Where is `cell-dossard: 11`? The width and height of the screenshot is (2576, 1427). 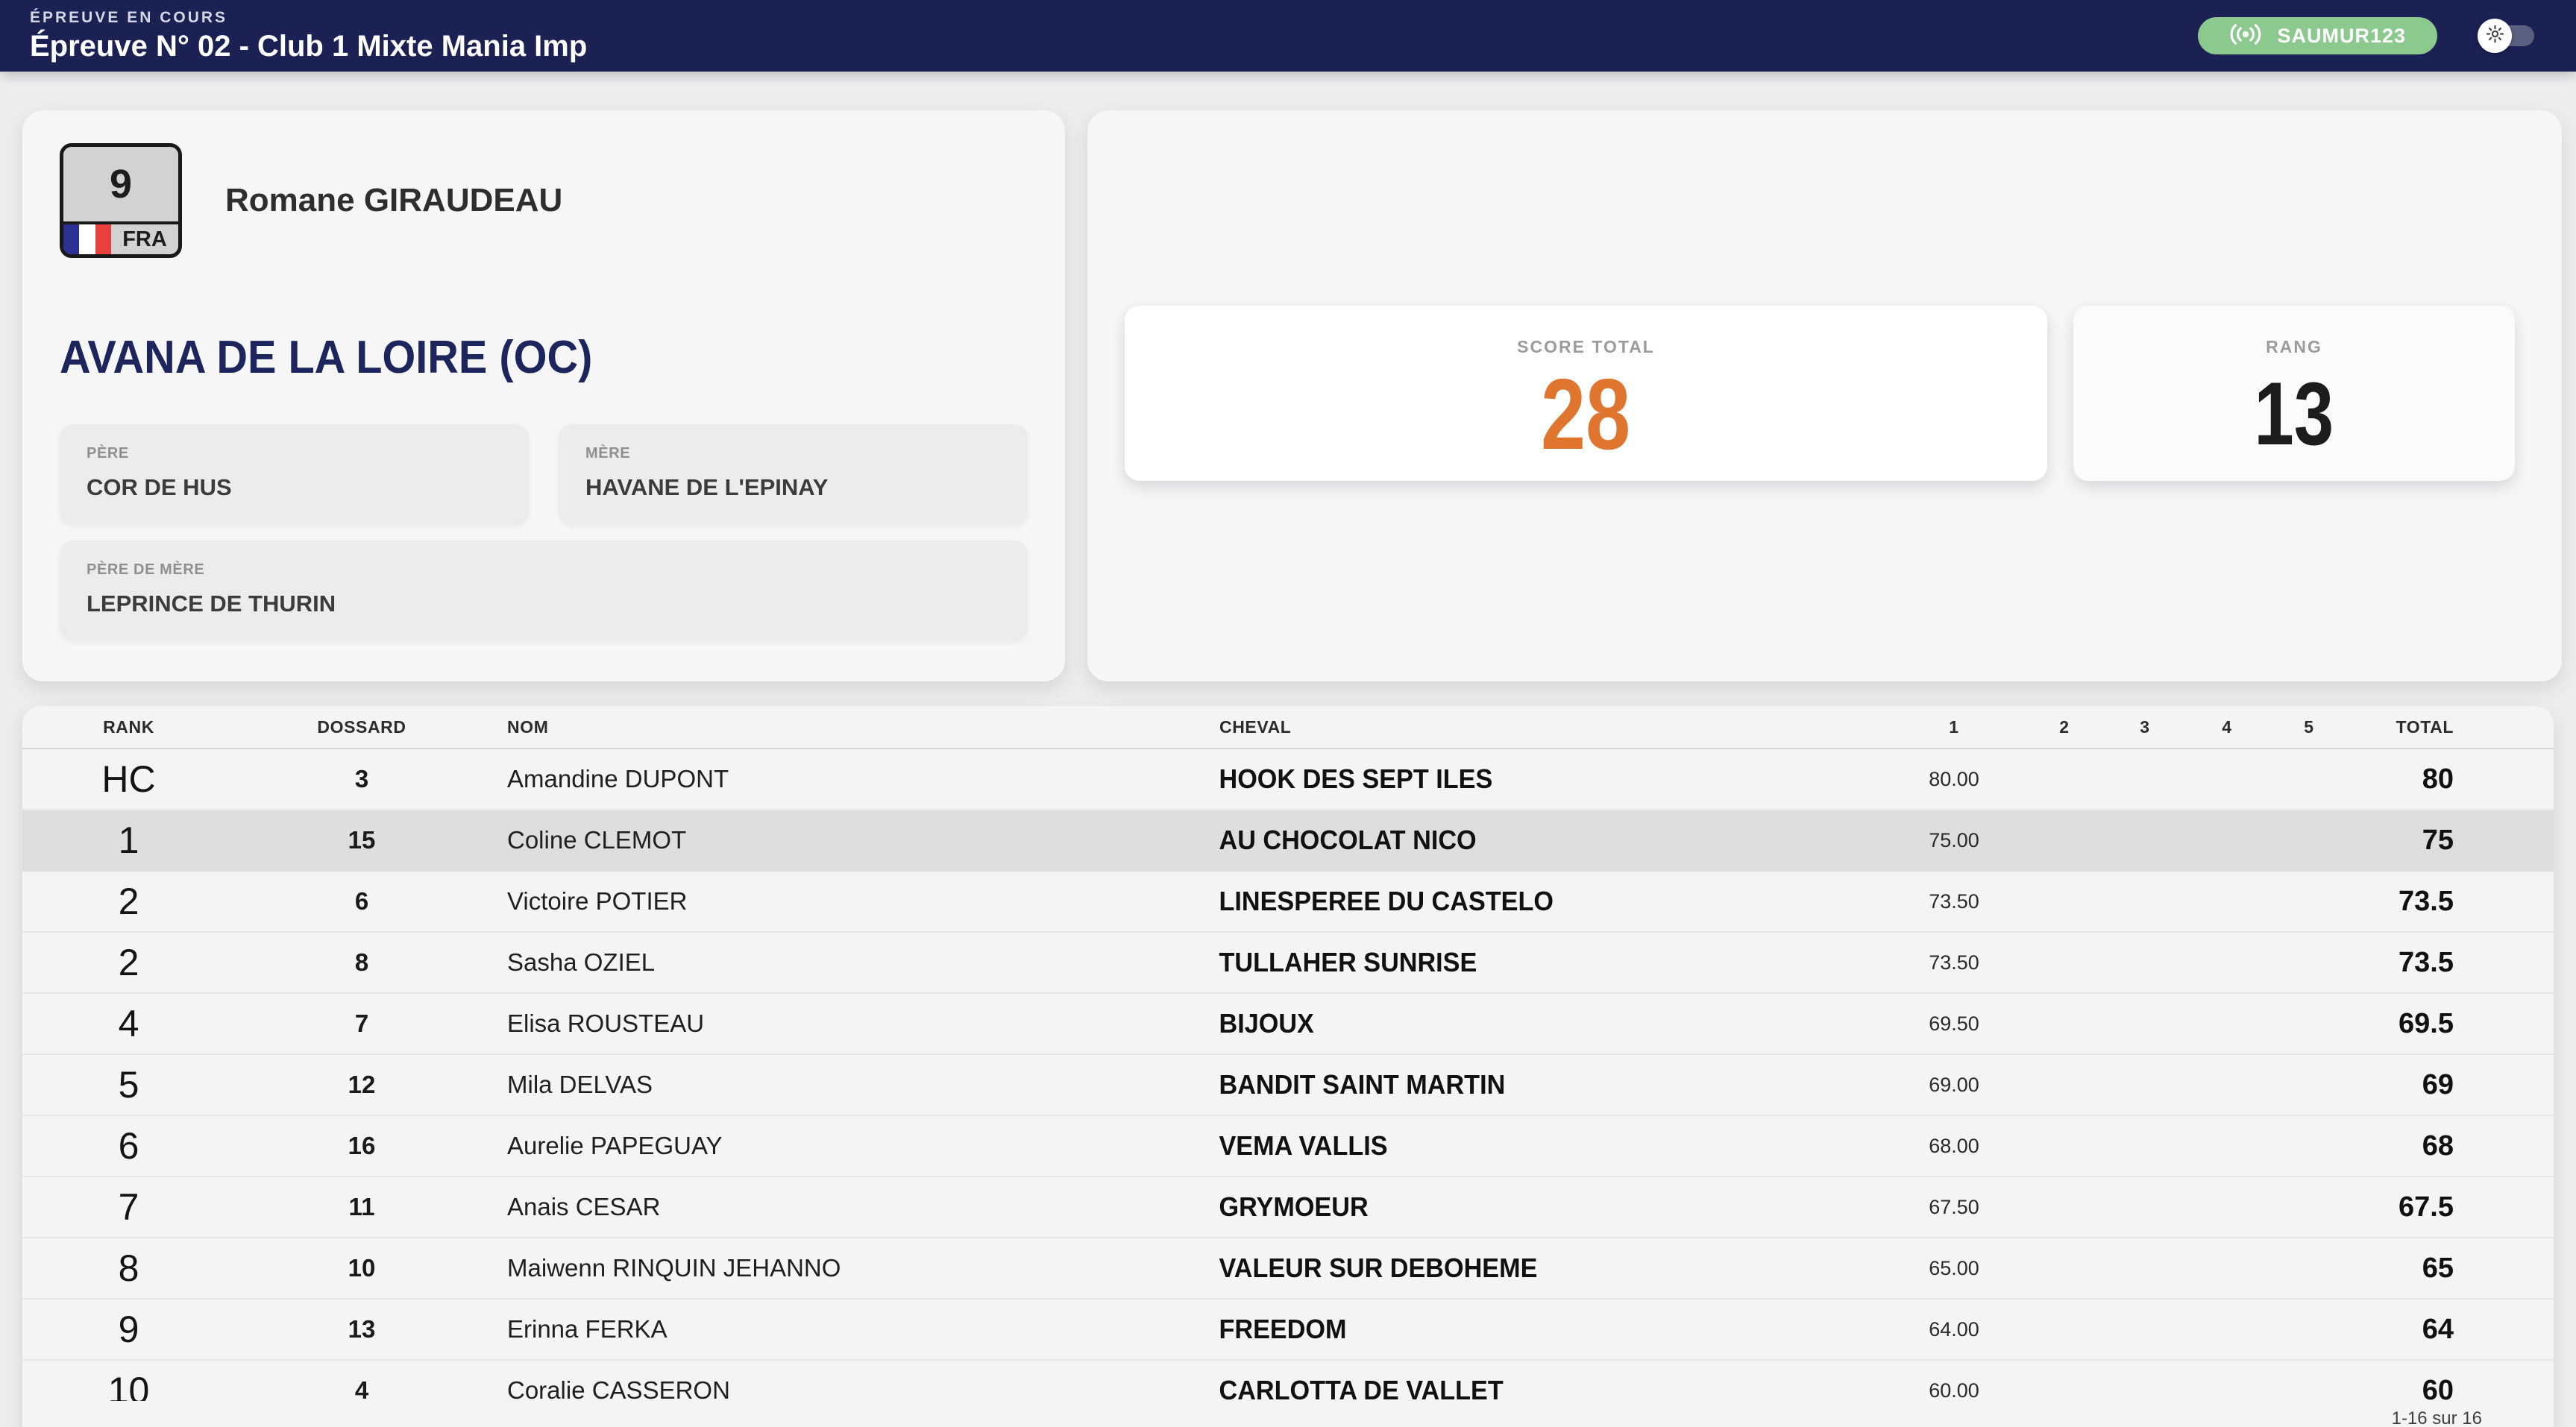 cell-dossard: 11 is located at coordinates (362, 1207).